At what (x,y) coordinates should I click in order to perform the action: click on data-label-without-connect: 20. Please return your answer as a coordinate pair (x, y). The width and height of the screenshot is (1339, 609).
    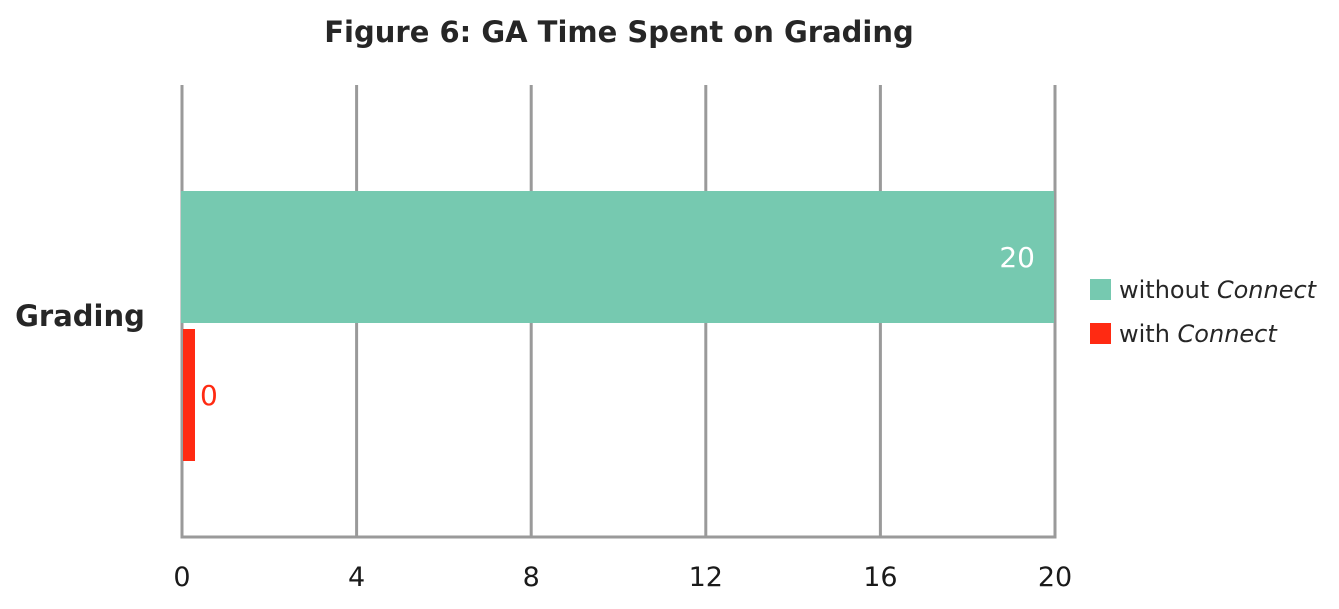
    Looking at the image, I should click on (1017, 257).